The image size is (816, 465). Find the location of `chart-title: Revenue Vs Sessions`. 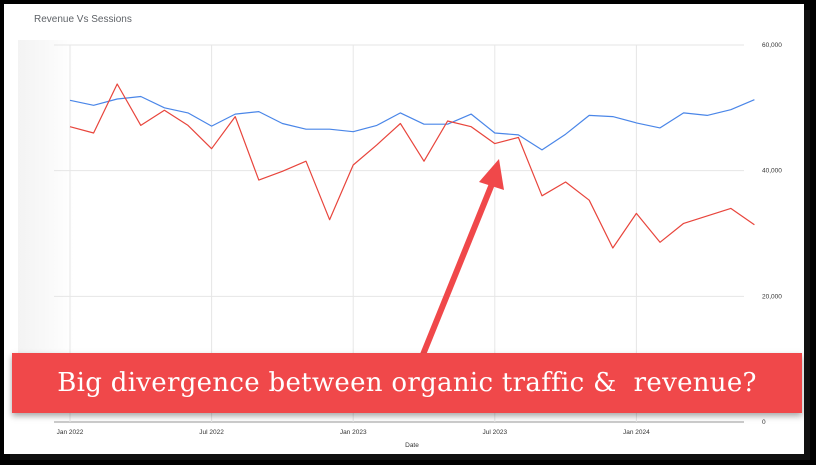

chart-title: Revenue Vs Sessions is located at coordinates (83, 19).